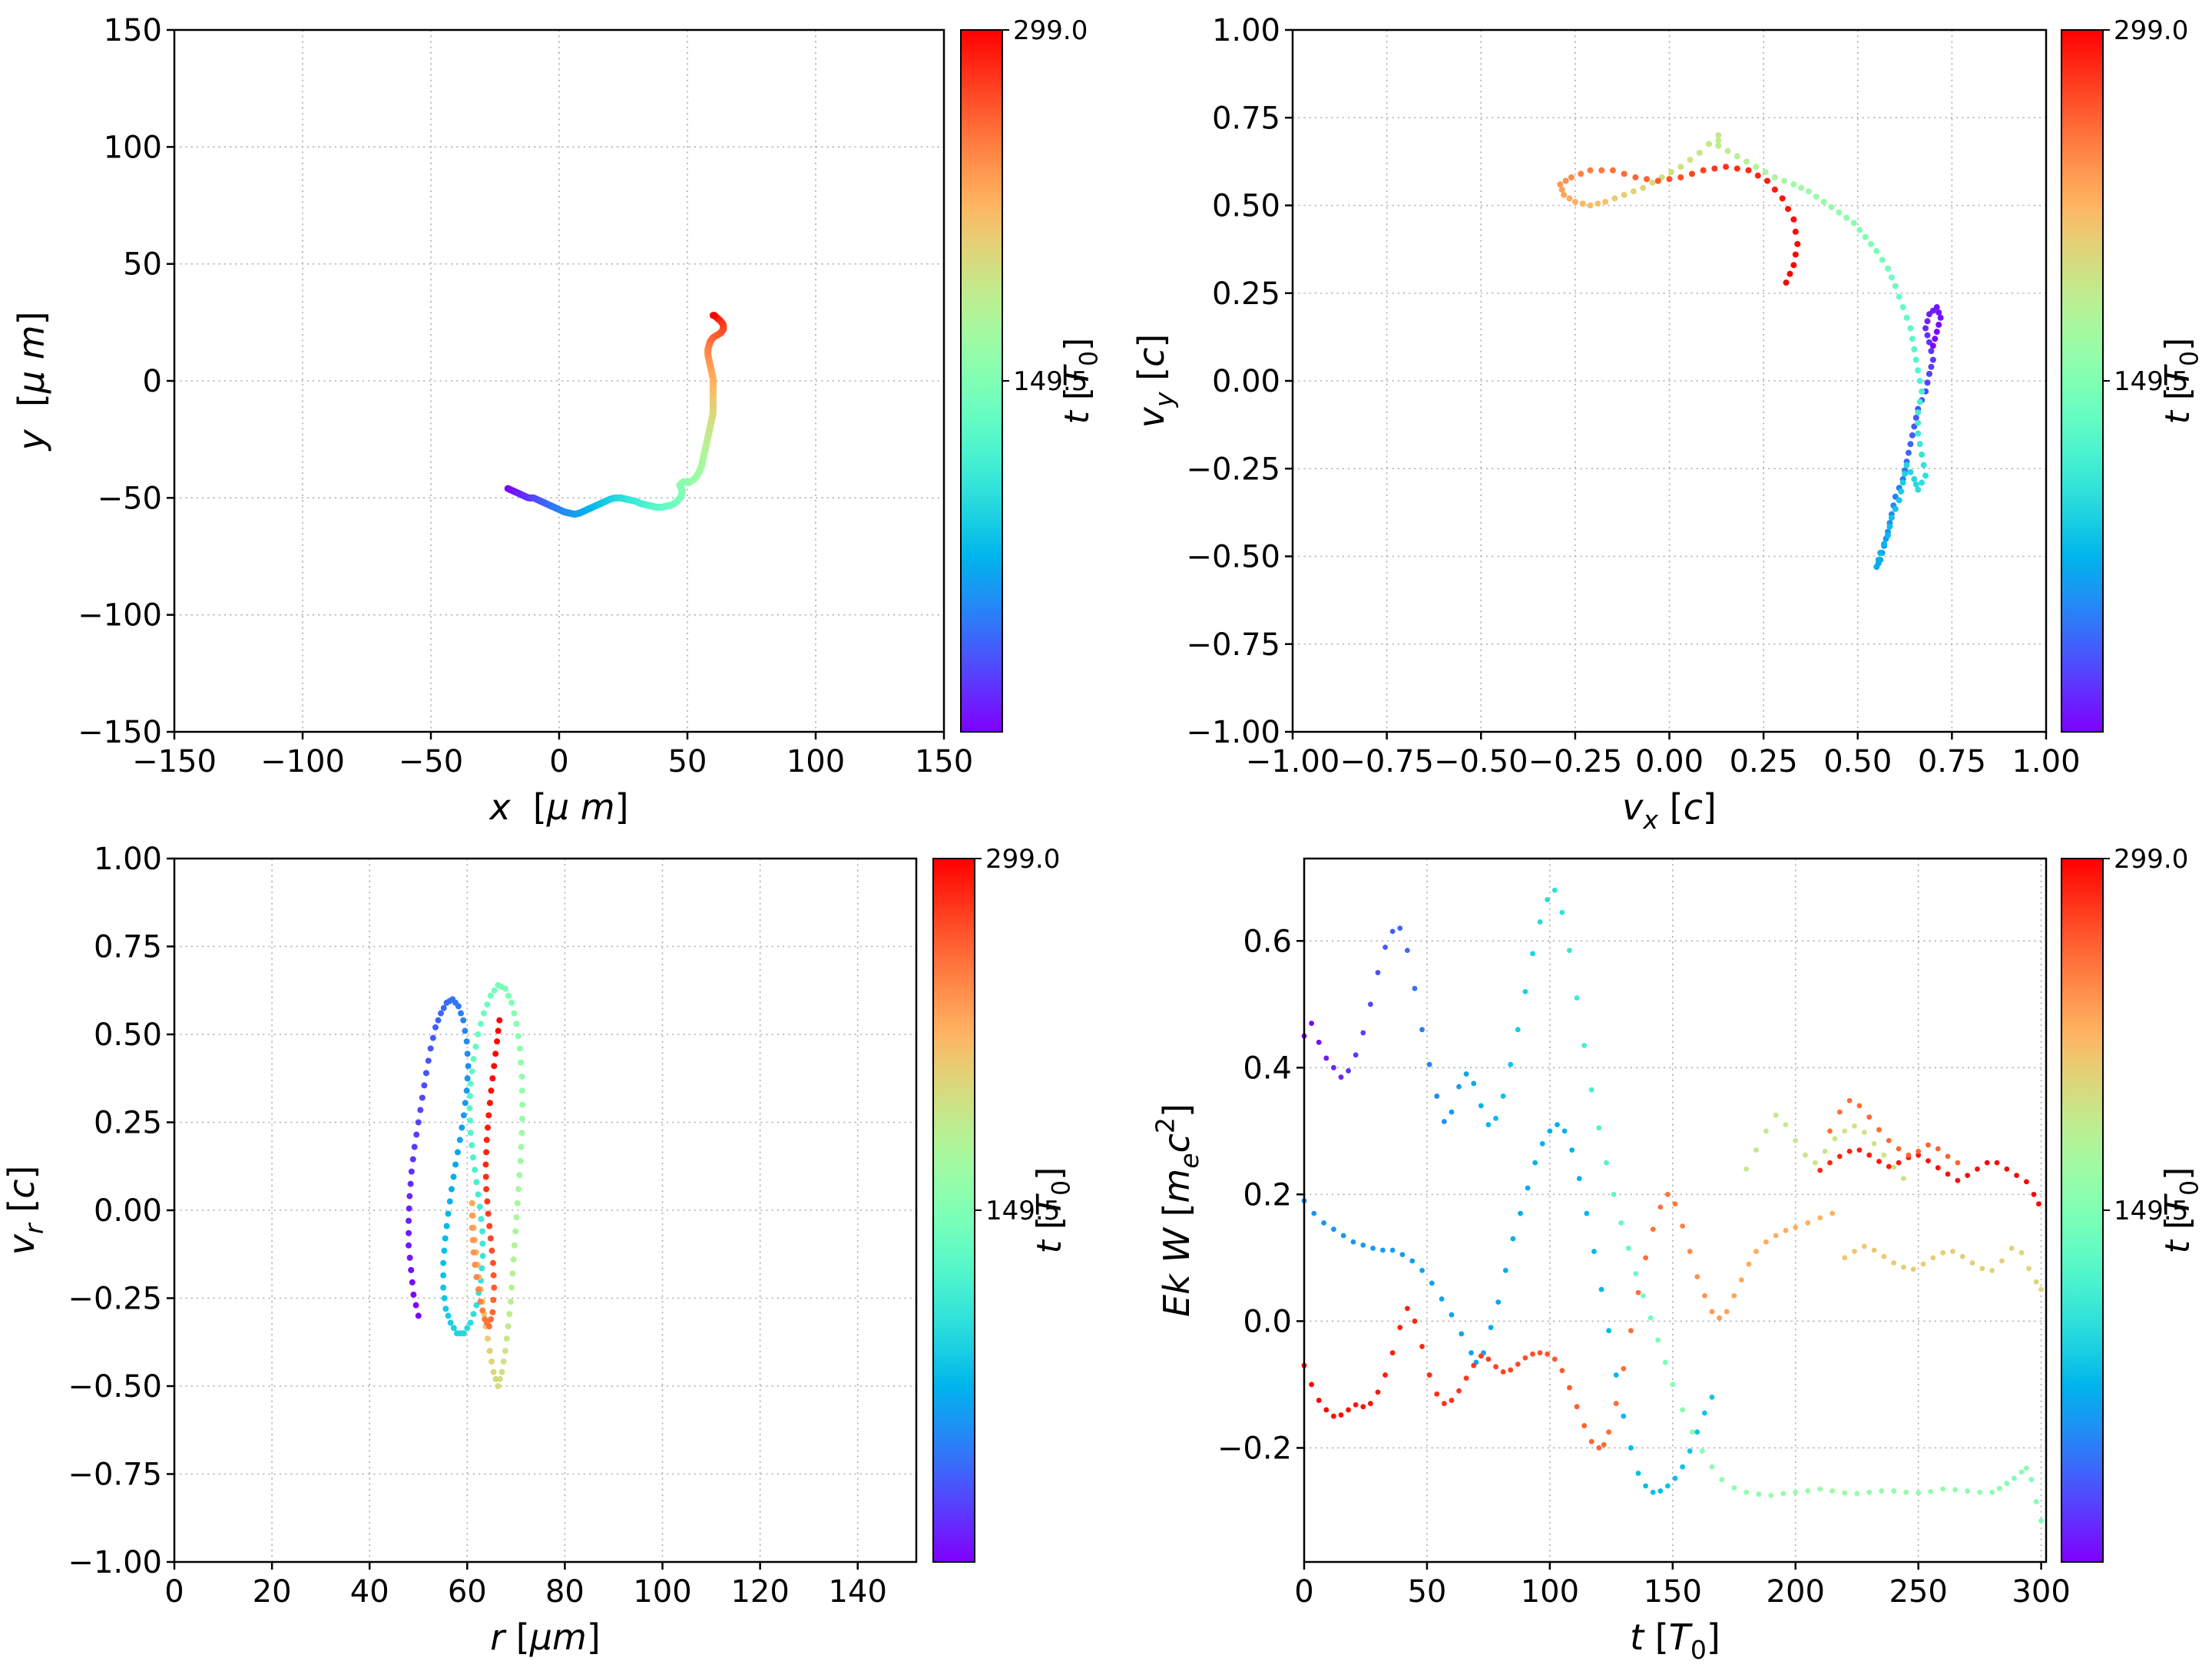  What do you see at coordinates (115, 1475) in the screenshot?
I see `y-tick-label: −0.75` at bounding box center [115, 1475].